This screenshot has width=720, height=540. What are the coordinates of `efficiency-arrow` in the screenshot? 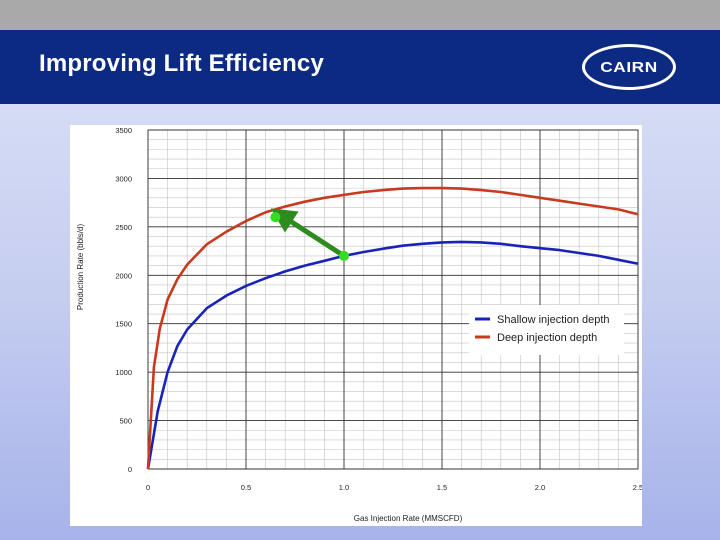 It's located at (308, 233).